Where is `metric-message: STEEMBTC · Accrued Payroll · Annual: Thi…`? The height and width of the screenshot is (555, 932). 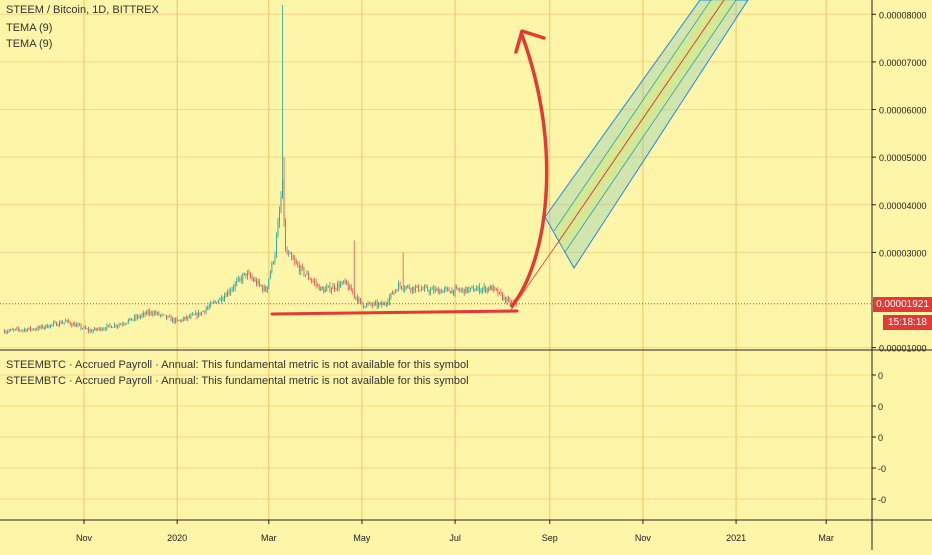 metric-message: STEEMBTC · Accrued Payroll · Annual: Thi… is located at coordinates (237, 365).